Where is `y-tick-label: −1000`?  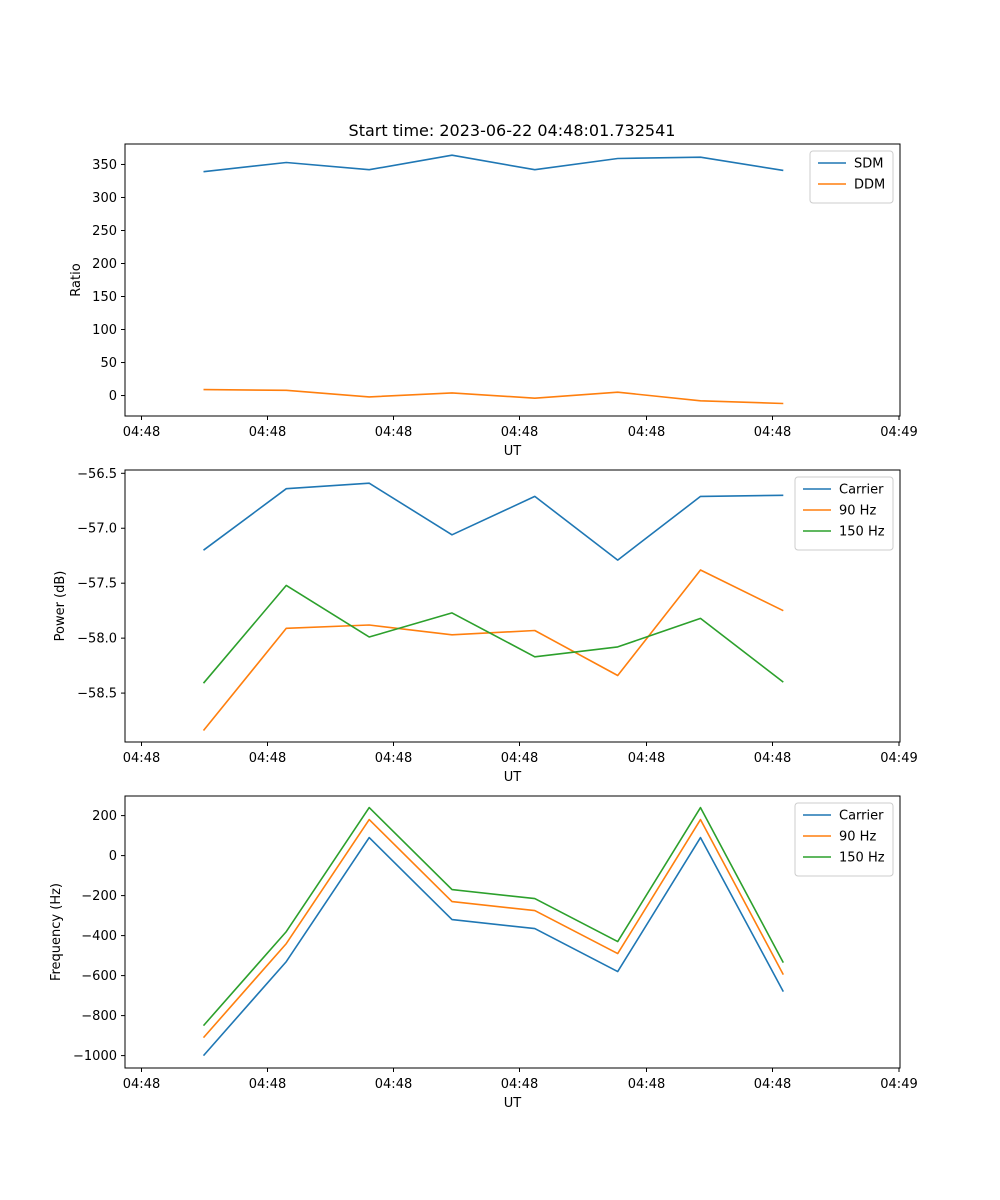 y-tick-label: −1000 is located at coordinates (95, 1056).